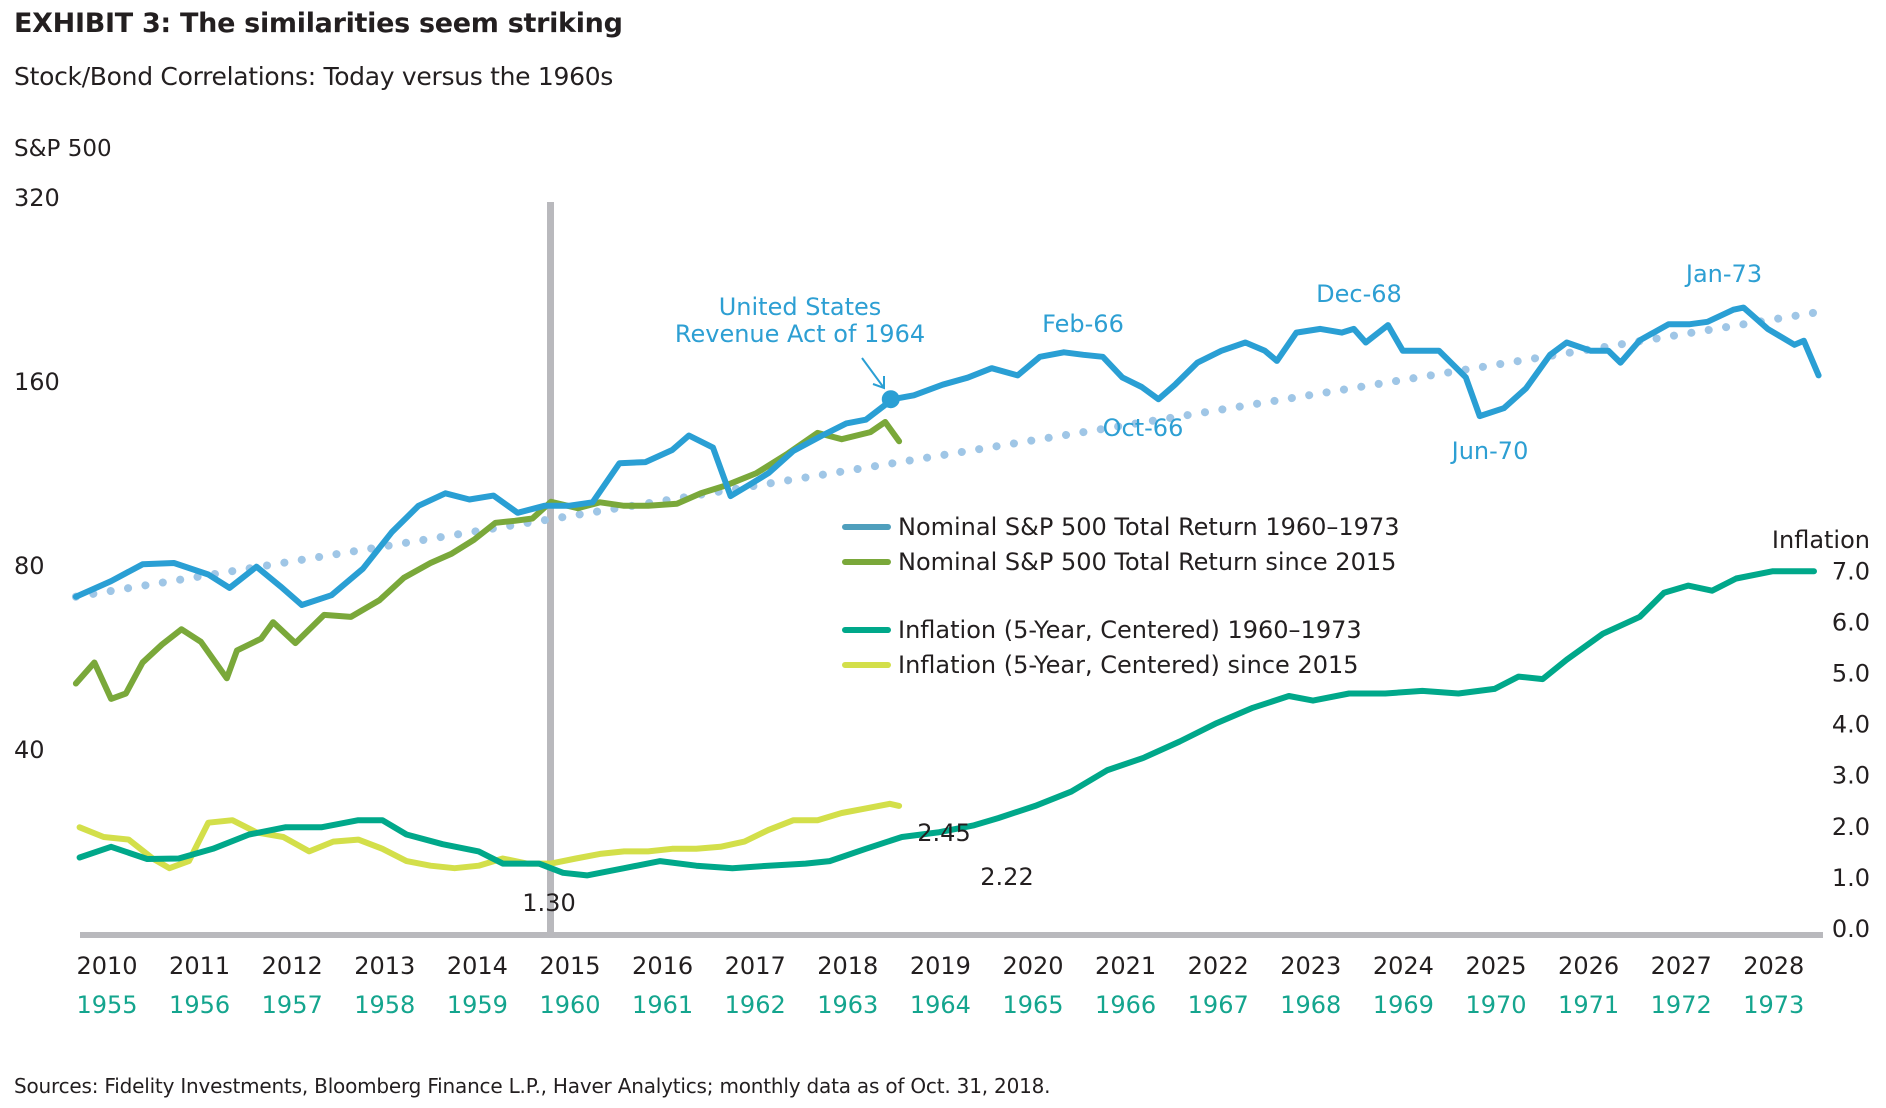 The image size is (1886, 1108). I want to click on annotation-jun-70: Jun-70, so click(1489, 451).